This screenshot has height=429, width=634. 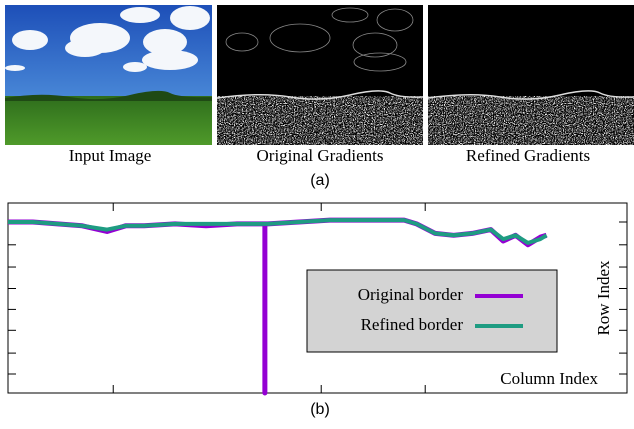 I want to click on legend-label: Original border, so click(x=411, y=294).